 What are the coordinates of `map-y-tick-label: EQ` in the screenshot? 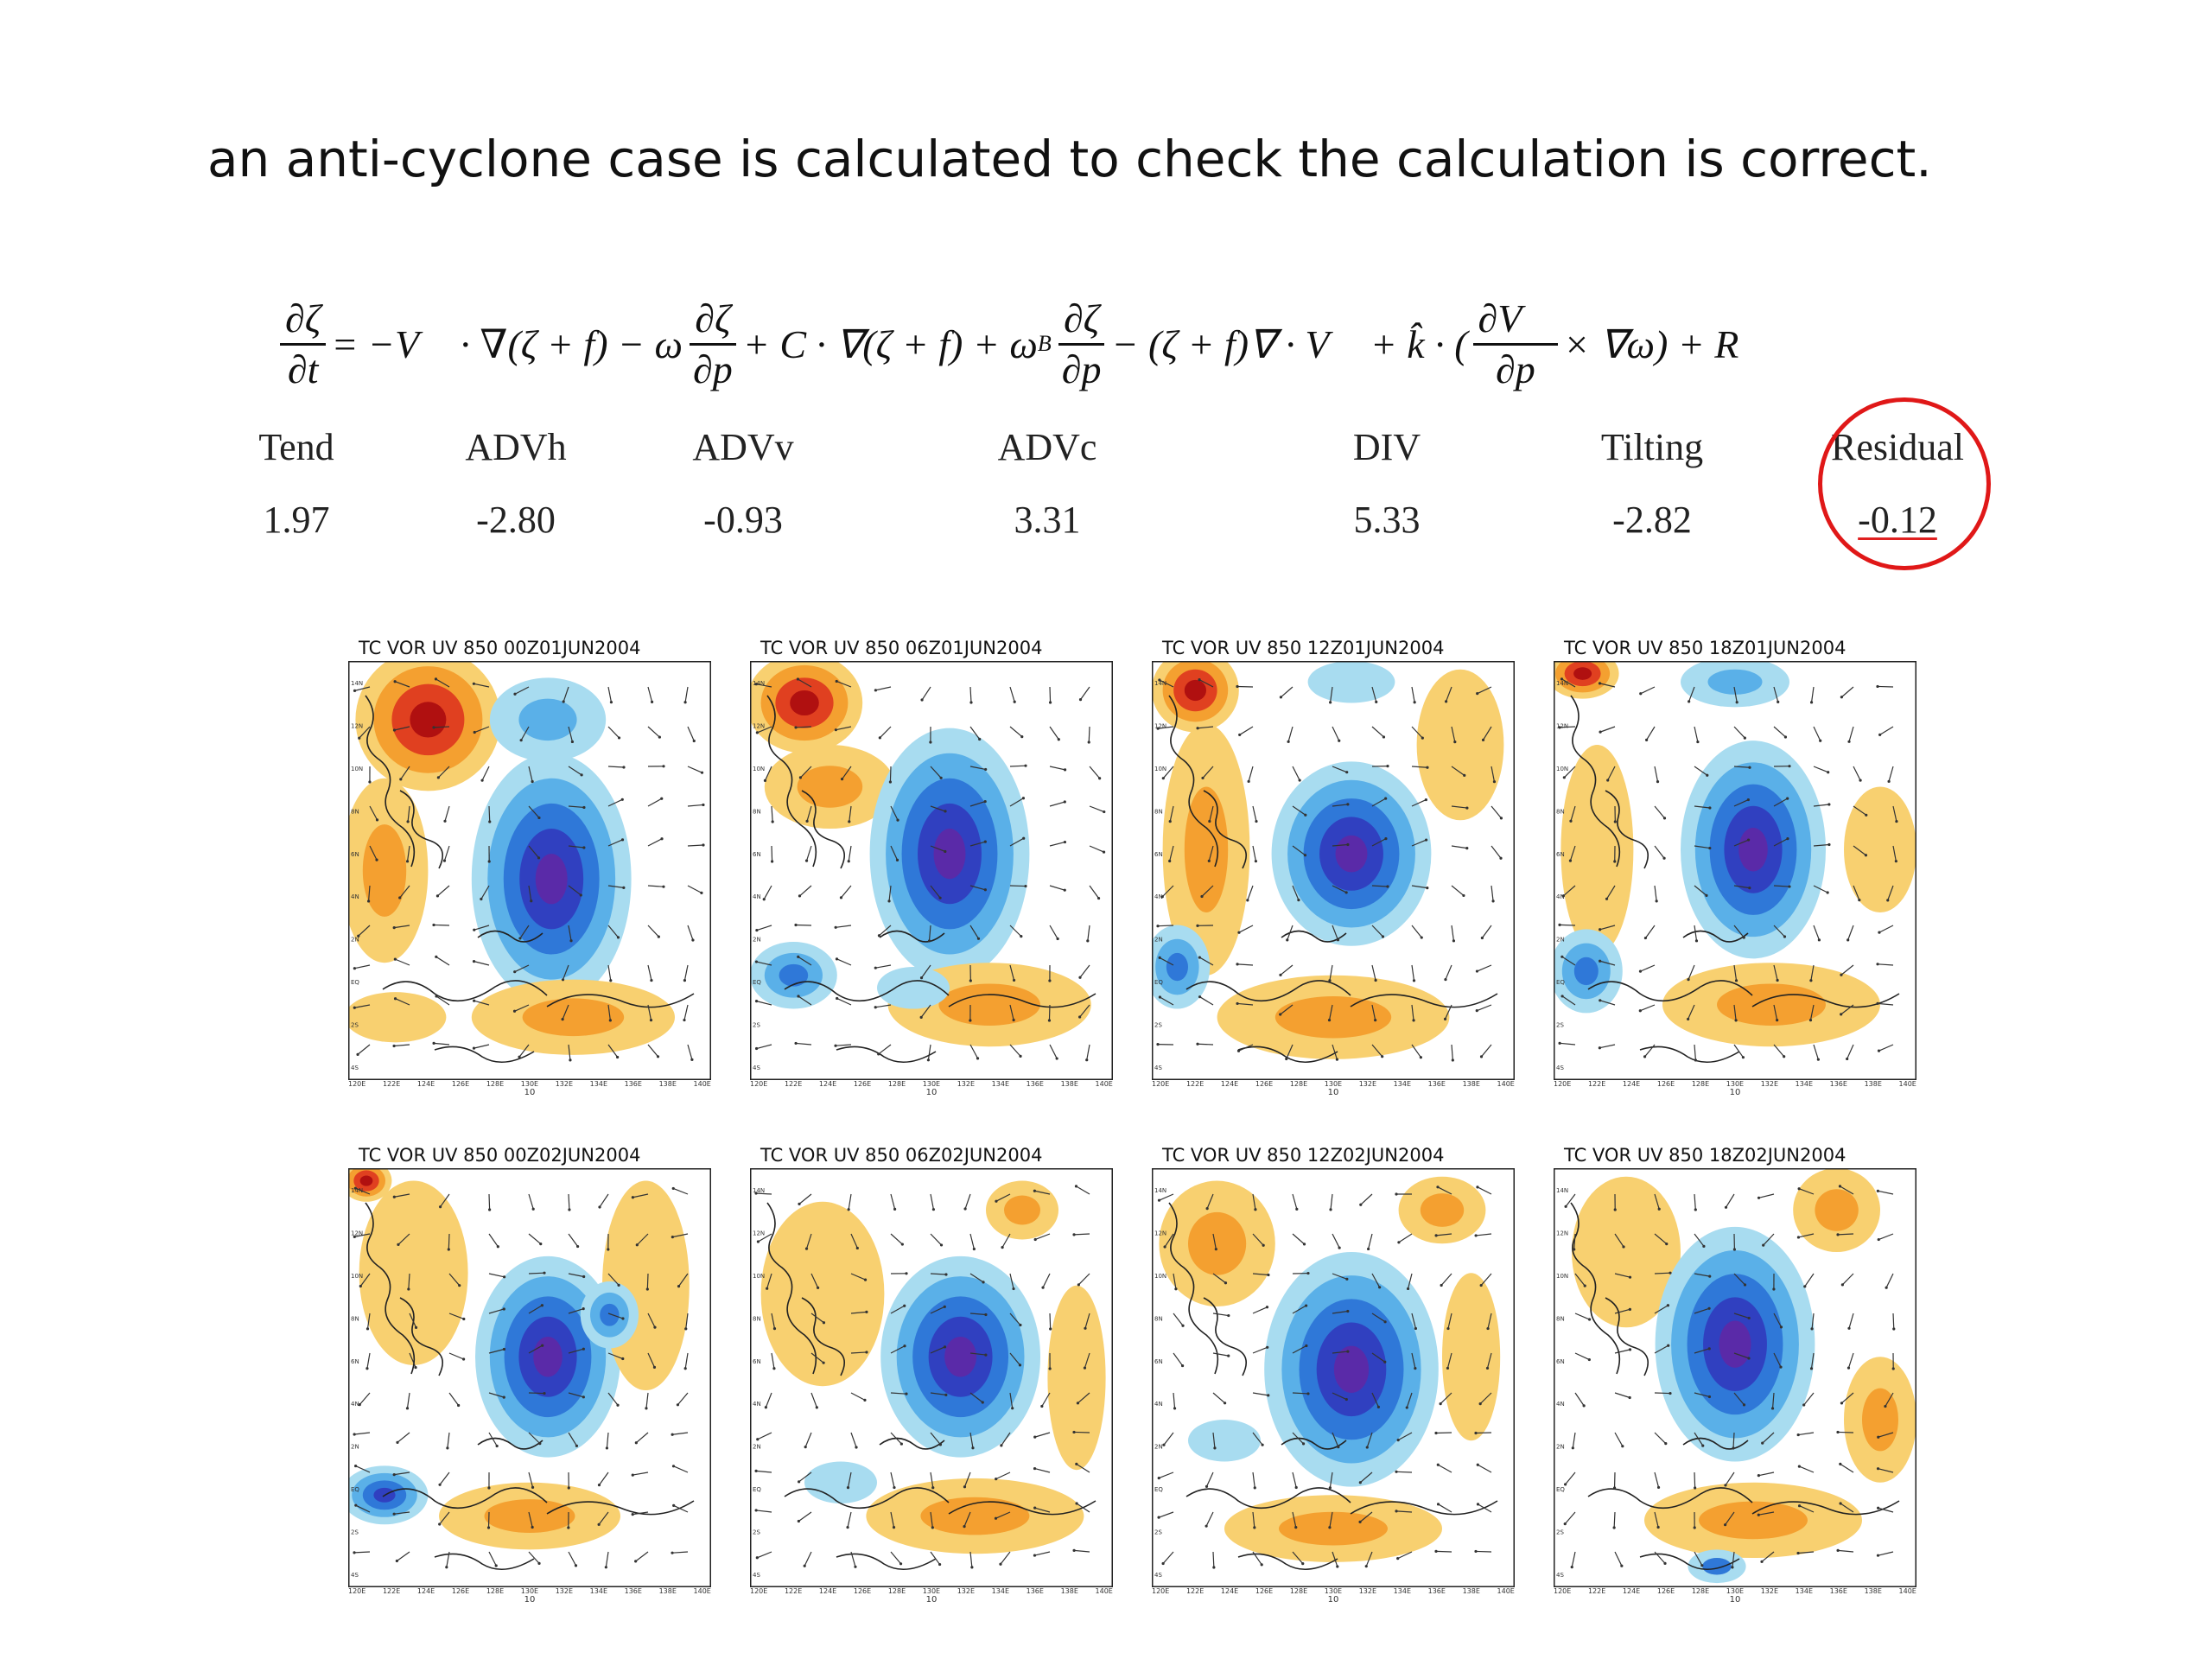 It's located at (355, 1489).